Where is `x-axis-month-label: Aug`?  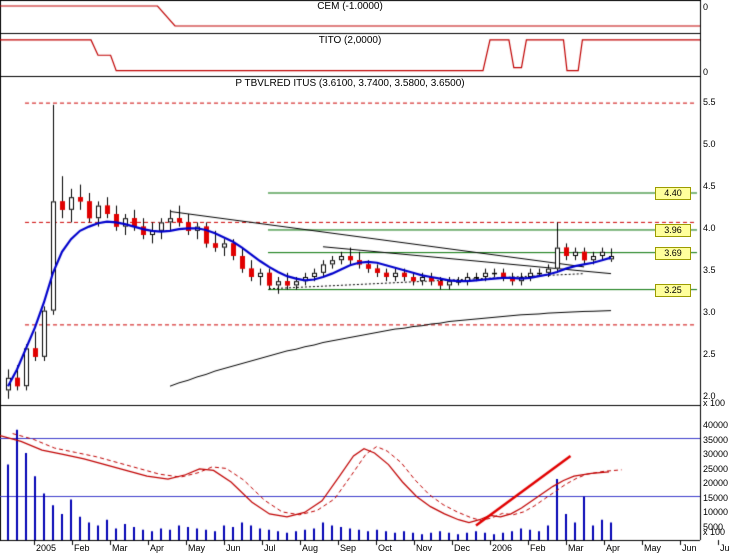 x-axis-month-label: Aug is located at coordinates (310, 548).